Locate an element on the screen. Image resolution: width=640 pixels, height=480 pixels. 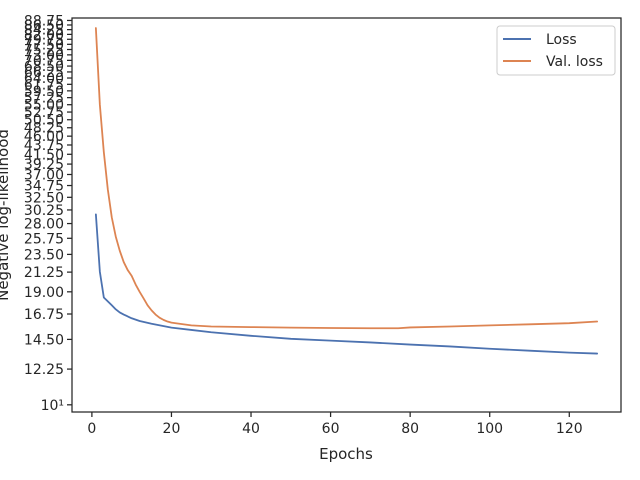
y-tick-label: 39.25 is located at coordinates (44, 165).